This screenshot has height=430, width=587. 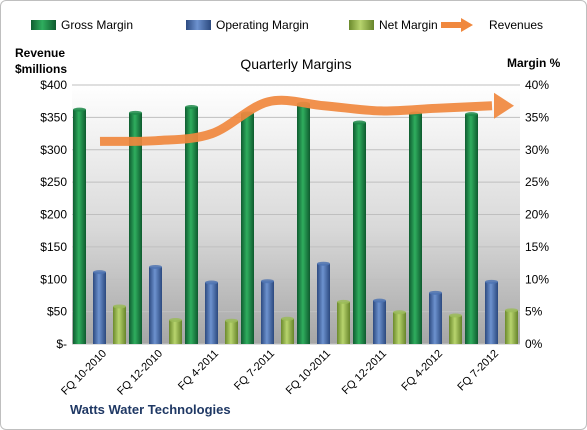 What do you see at coordinates (41, 69) in the screenshot?
I see `left-axis-label-line2: $millions` at bounding box center [41, 69].